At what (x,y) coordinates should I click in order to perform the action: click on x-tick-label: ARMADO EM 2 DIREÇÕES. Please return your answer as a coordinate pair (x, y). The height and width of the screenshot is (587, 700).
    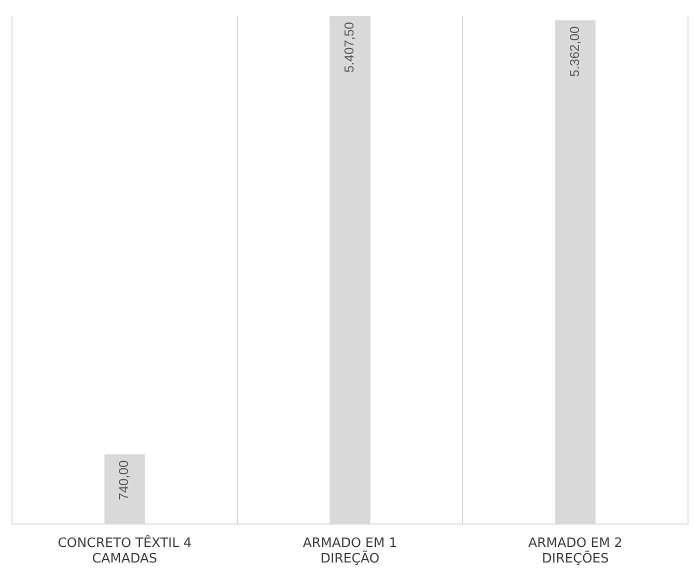
    Looking at the image, I should click on (575, 551).